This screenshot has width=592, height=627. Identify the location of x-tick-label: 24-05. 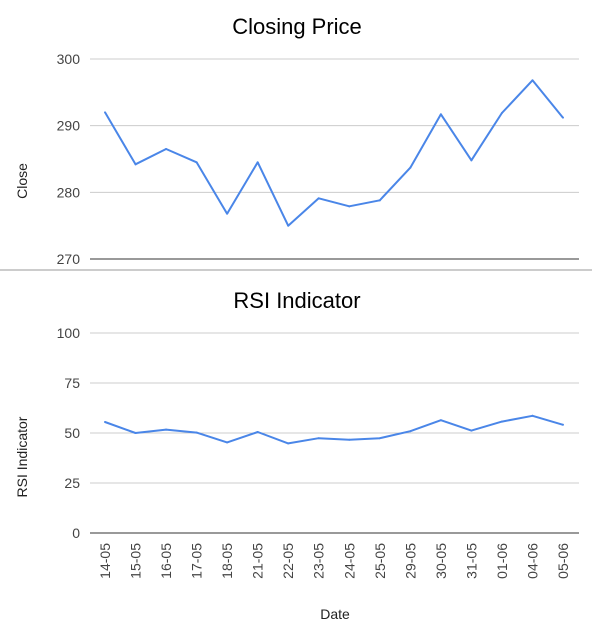
(349, 561).